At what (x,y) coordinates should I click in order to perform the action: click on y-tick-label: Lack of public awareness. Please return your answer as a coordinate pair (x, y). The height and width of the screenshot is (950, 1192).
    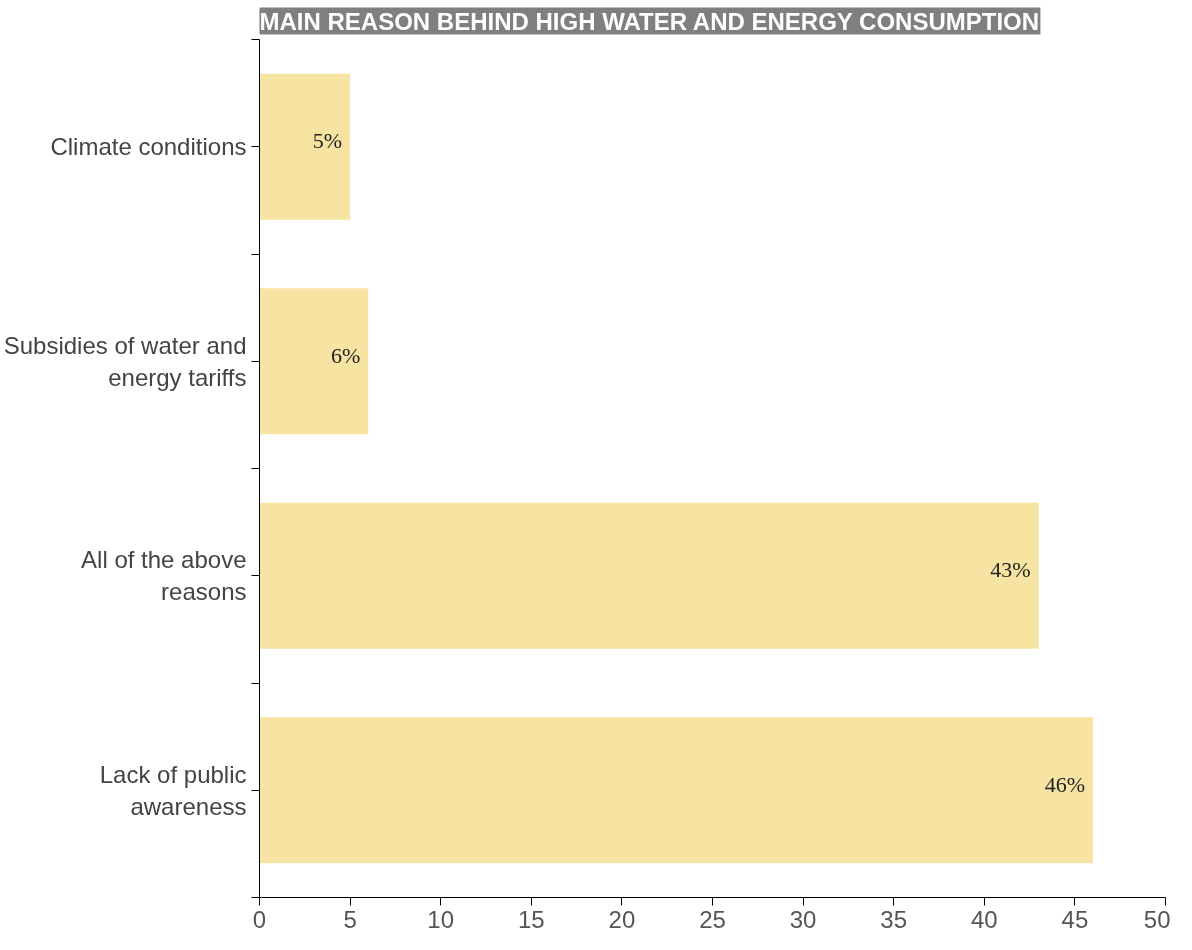
    Looking at the image, I should click on (173, 790).